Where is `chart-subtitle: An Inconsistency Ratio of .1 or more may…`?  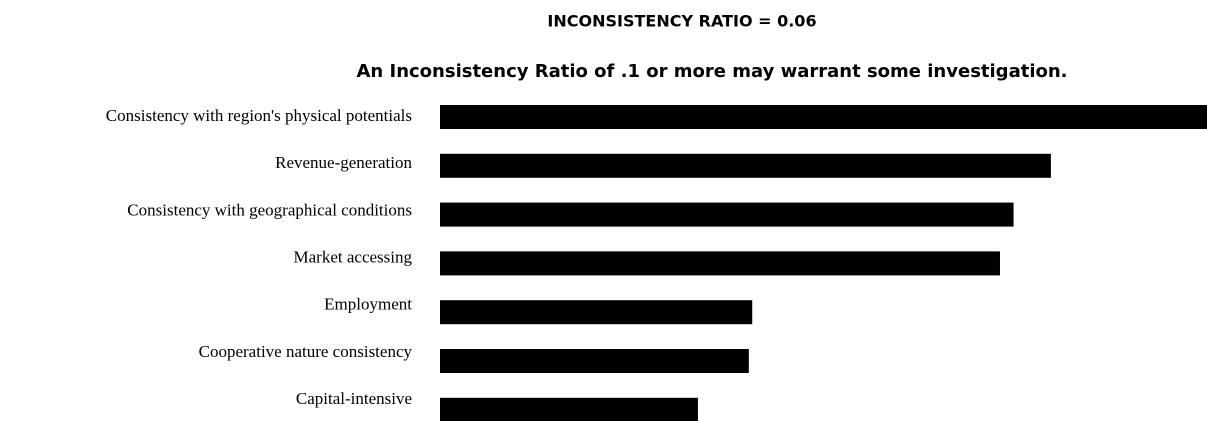 chart-subtitle: An Inconsistency Ratio of .1 or more may… is located at coordinates (711, 71).